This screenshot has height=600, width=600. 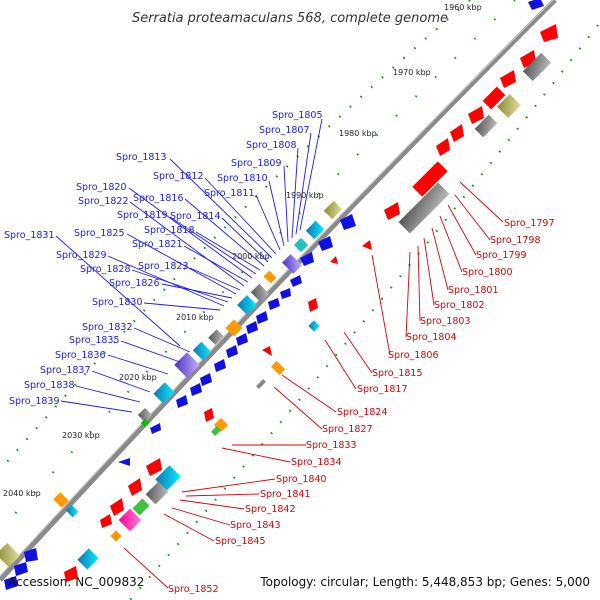 What do you see at coordinates (431, 337) in the screenshot?
I see `gene-label-spro-1804: Spro_1804` at bounding box center [431, 337].